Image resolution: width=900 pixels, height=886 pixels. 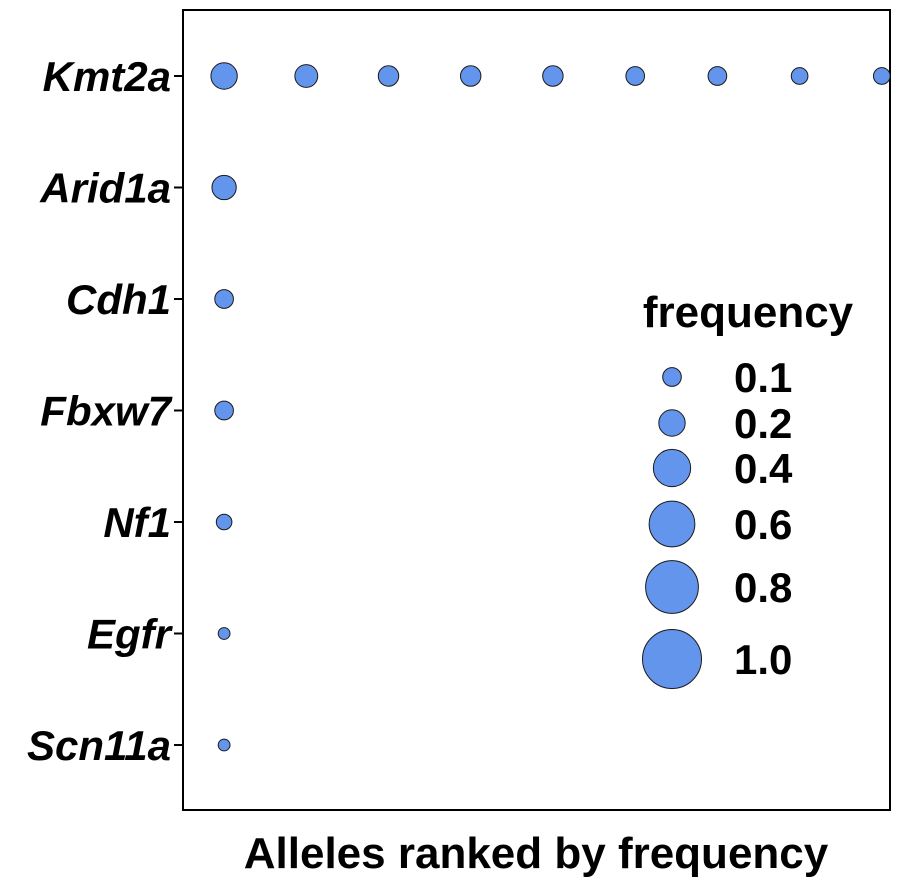 I want to click on y-tick-label-egfr: Egfr, so click(x=130, y=634).